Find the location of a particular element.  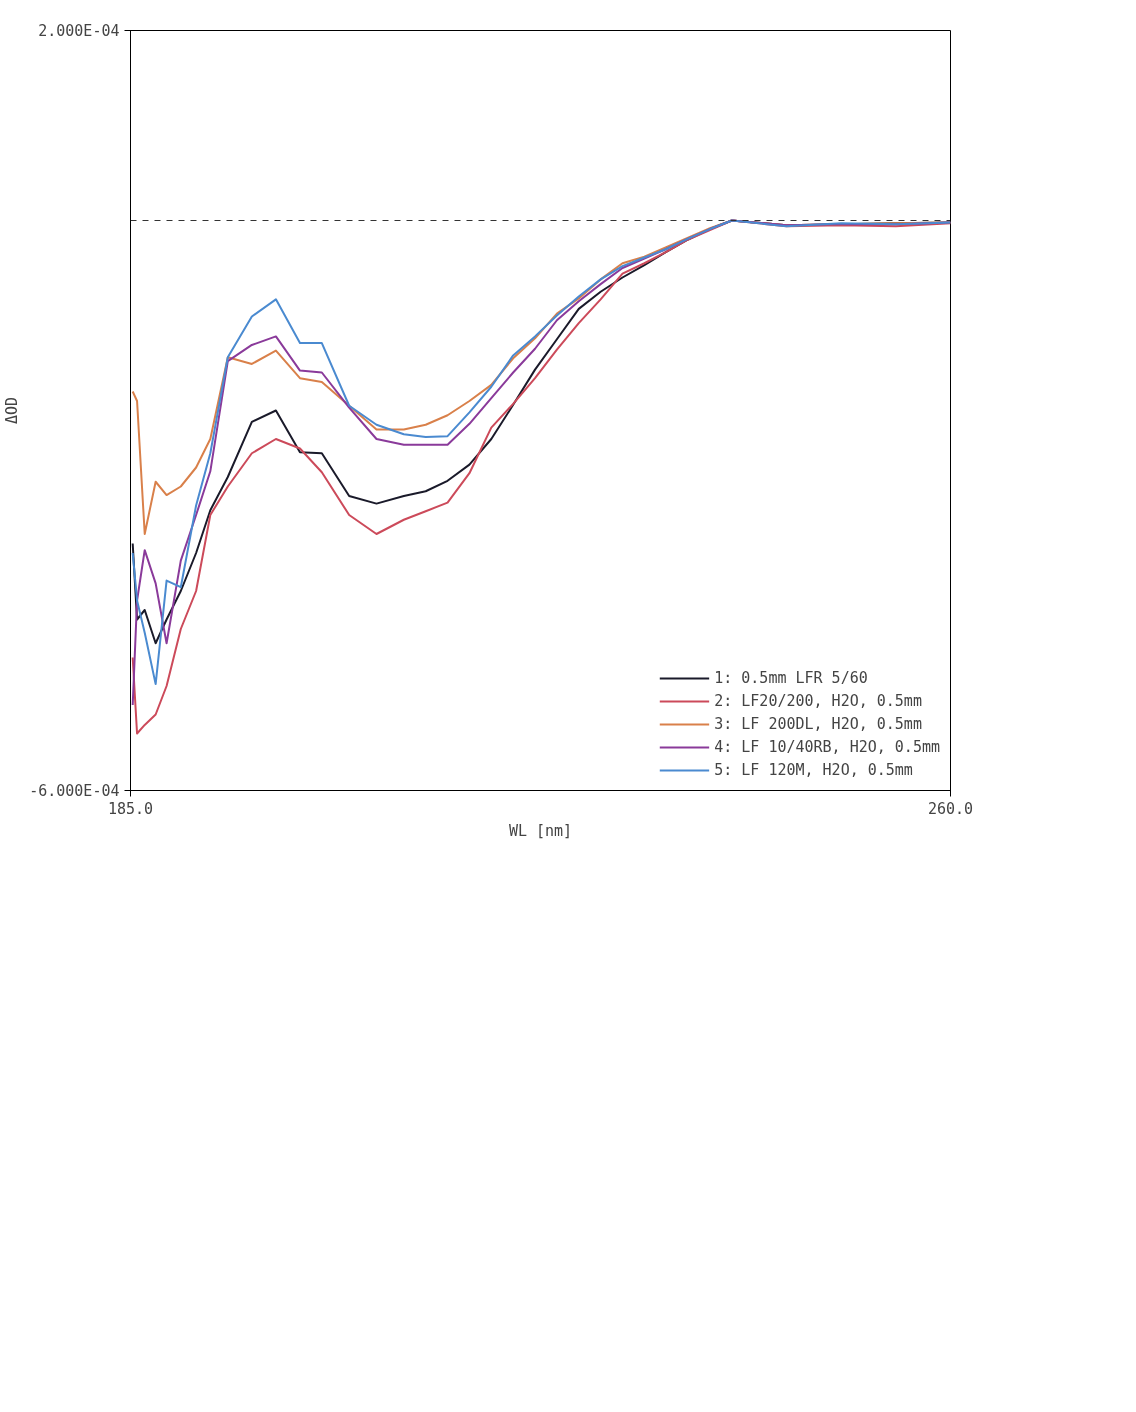

y-axis-title: ΔOD is located at coordinates (12, 410).